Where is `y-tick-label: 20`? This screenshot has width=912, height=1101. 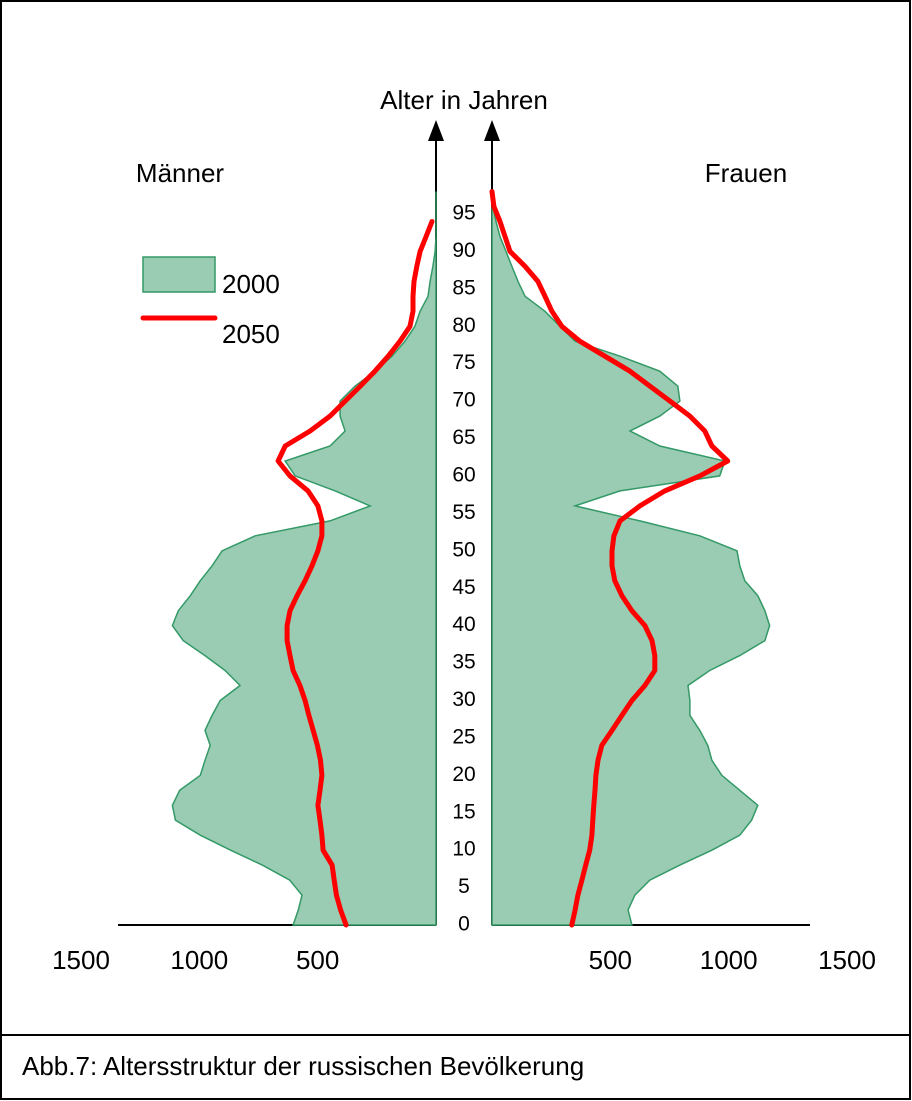 y-tick-label: 20 is located at coordinates (463, 774).